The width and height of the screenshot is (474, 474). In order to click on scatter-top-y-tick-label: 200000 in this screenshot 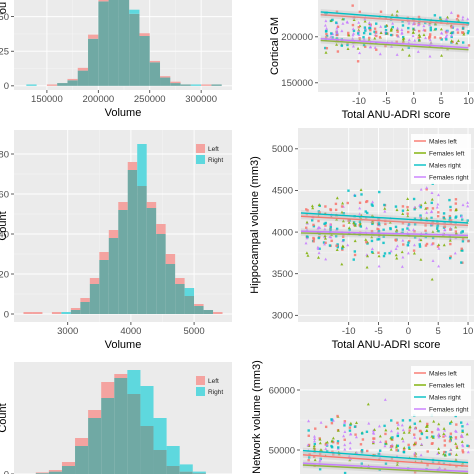, I will do `click(297, 37)`.